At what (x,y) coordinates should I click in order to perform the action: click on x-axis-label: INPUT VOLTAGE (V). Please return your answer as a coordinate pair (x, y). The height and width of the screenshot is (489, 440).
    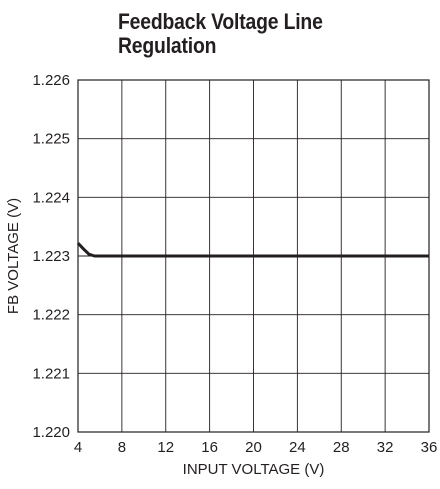
    Looking at the image, I should click on (254, 469).